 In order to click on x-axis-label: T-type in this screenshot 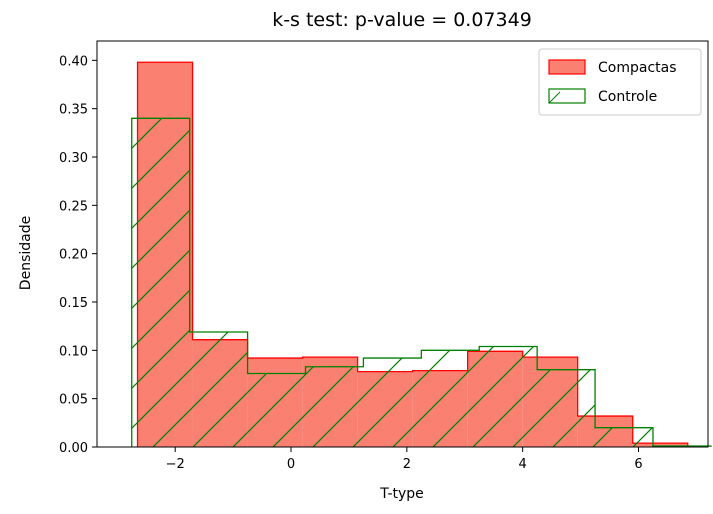, I will do `click(401, 494)`.